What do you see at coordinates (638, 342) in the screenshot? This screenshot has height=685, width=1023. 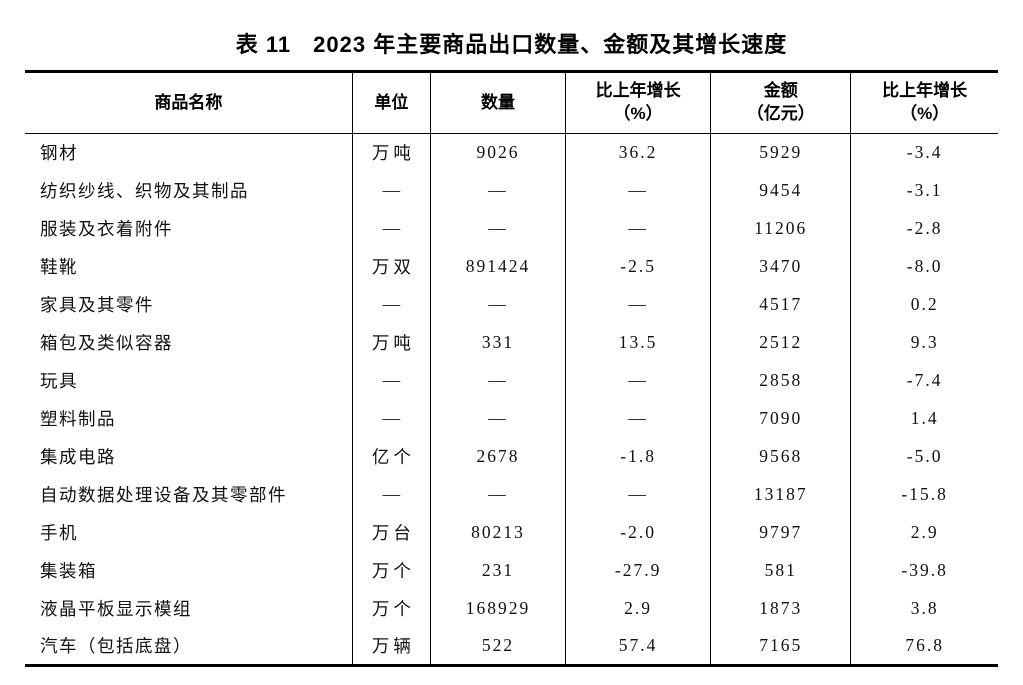 I see `quantity-growth-cell: 13.5` at bounding box center [638, 342].